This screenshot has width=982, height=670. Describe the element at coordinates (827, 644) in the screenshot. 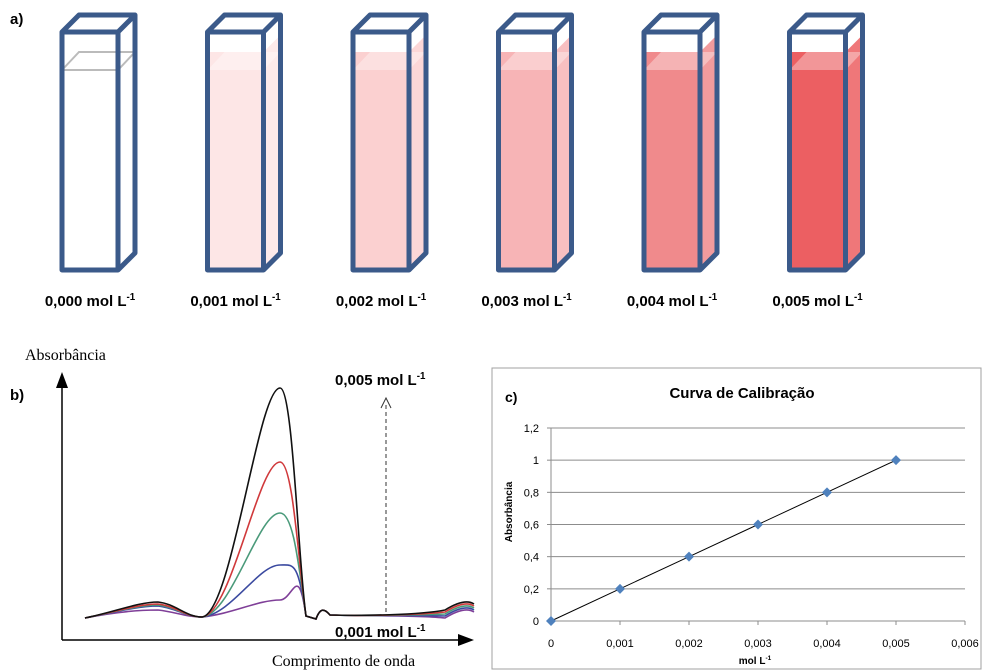

I see `x-tick-label: 0,004` at that location.